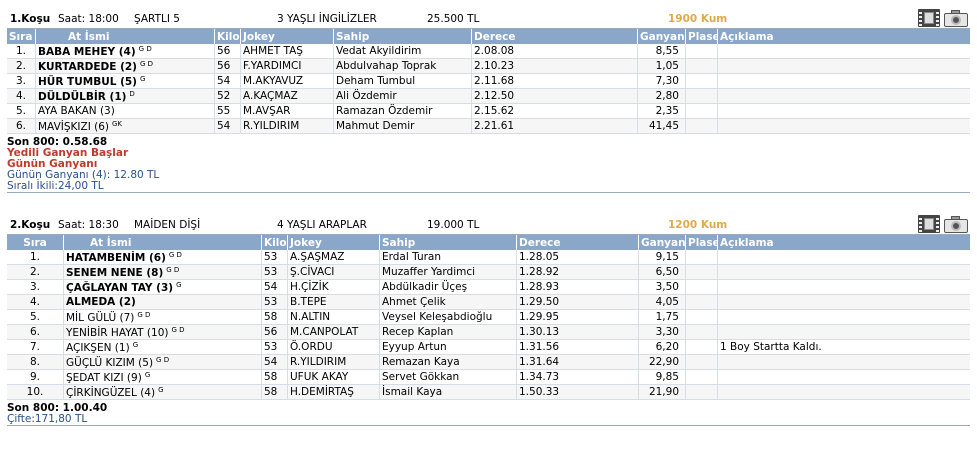  I want to click on horse-name: YENİBİR HAYAT (10), so click(117, 332).